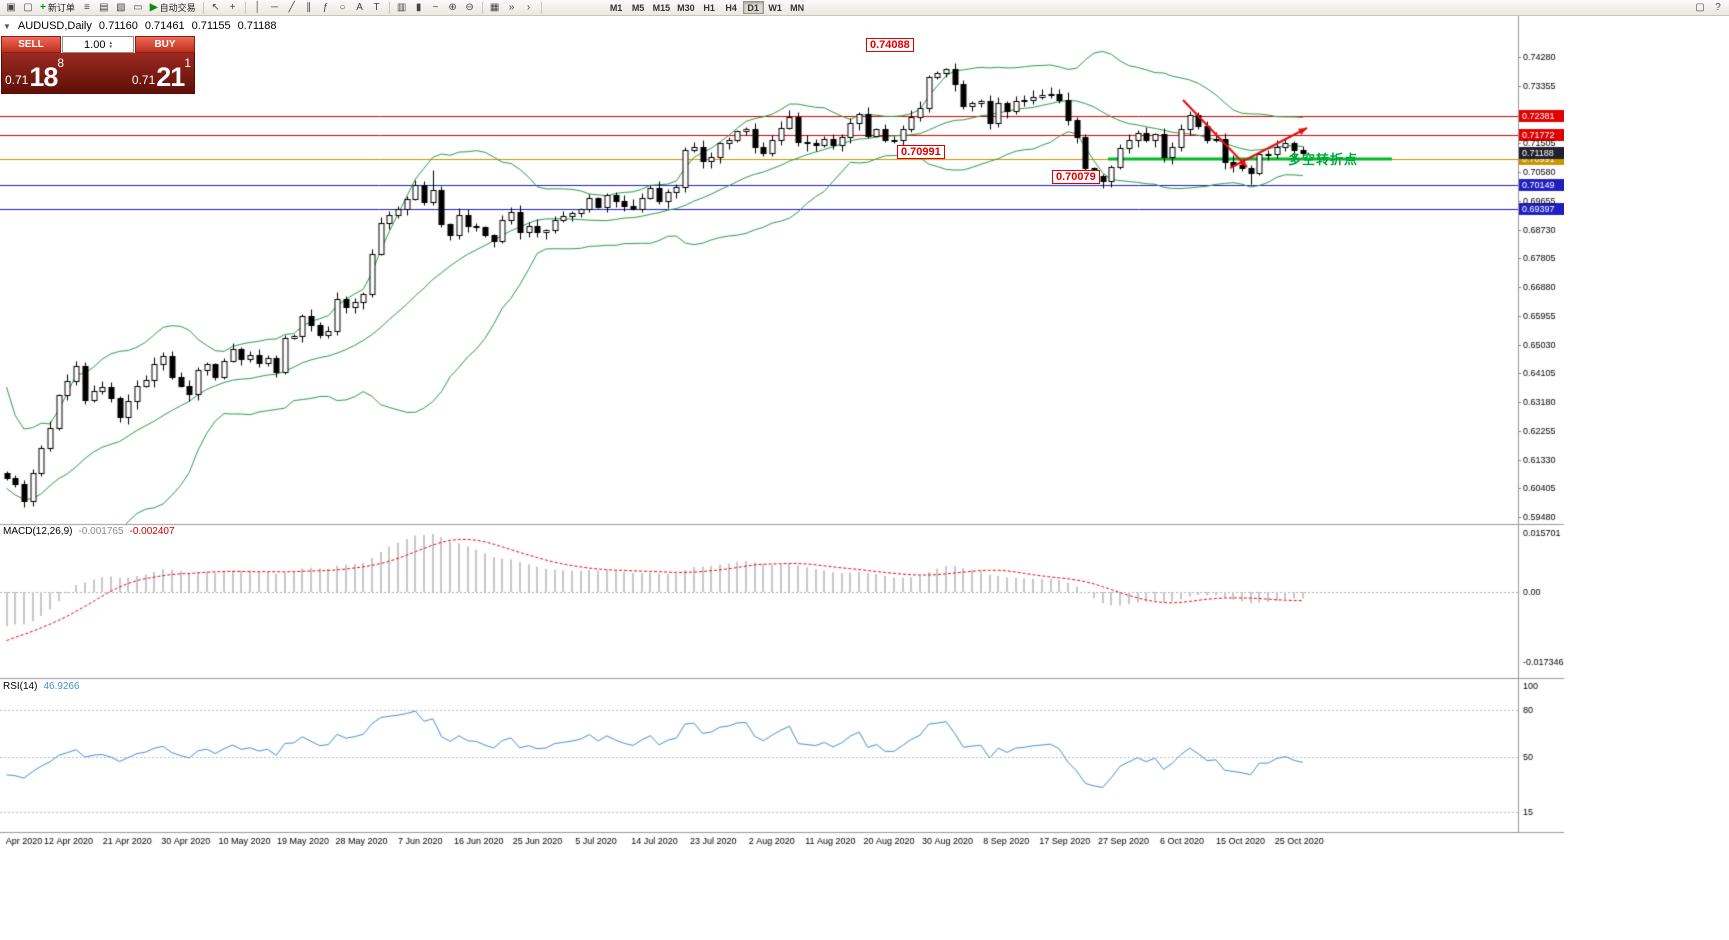 This screenshot has height=940, width=1729. I want to click on auto-trading-button: ▶ 自动交易, so click(173, 8).